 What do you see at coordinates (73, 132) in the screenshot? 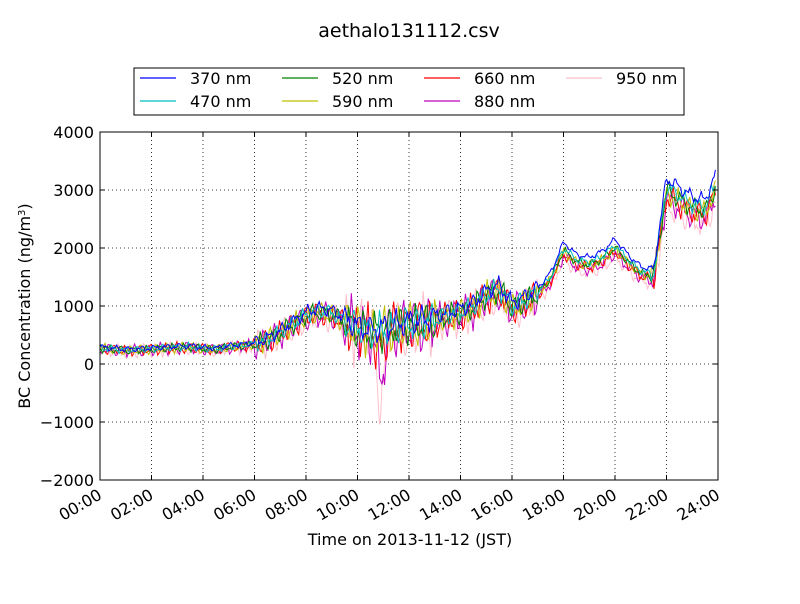
I see `y-tick-label: 4000` at bounding box center [73, 132].